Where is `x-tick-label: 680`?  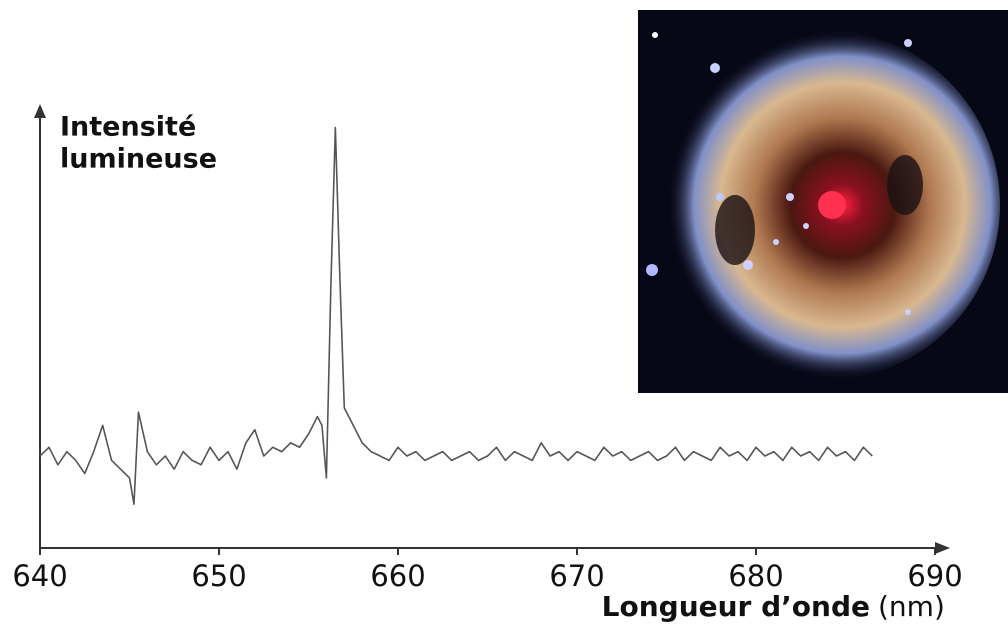
x-tick-label: 680 is located at coordinates (755, 576).